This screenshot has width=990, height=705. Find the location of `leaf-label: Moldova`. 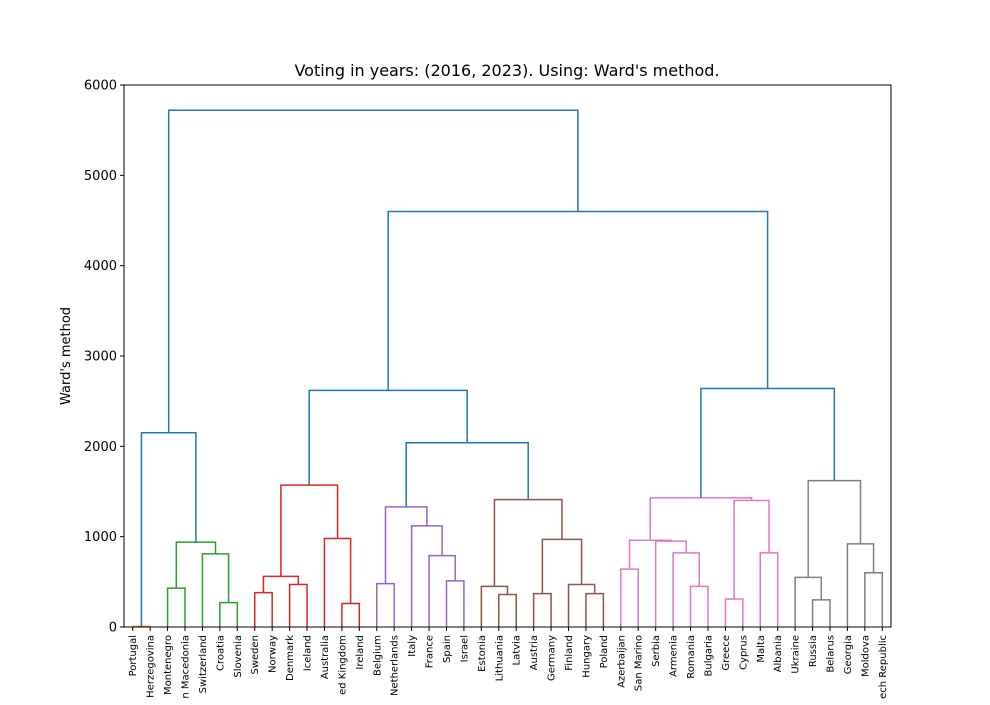

leaf-label: Moldova is located at coordinates (865, 656).